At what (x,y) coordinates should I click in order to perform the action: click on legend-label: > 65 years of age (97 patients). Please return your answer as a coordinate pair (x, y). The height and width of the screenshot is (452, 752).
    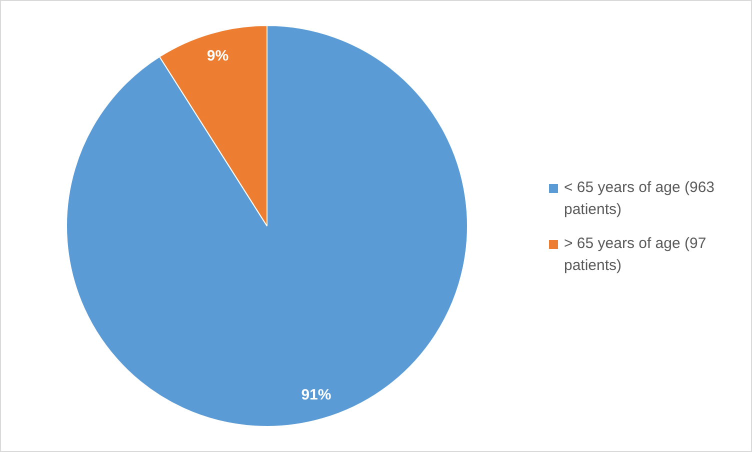
    Looking at the image, I should click on (636, 255).